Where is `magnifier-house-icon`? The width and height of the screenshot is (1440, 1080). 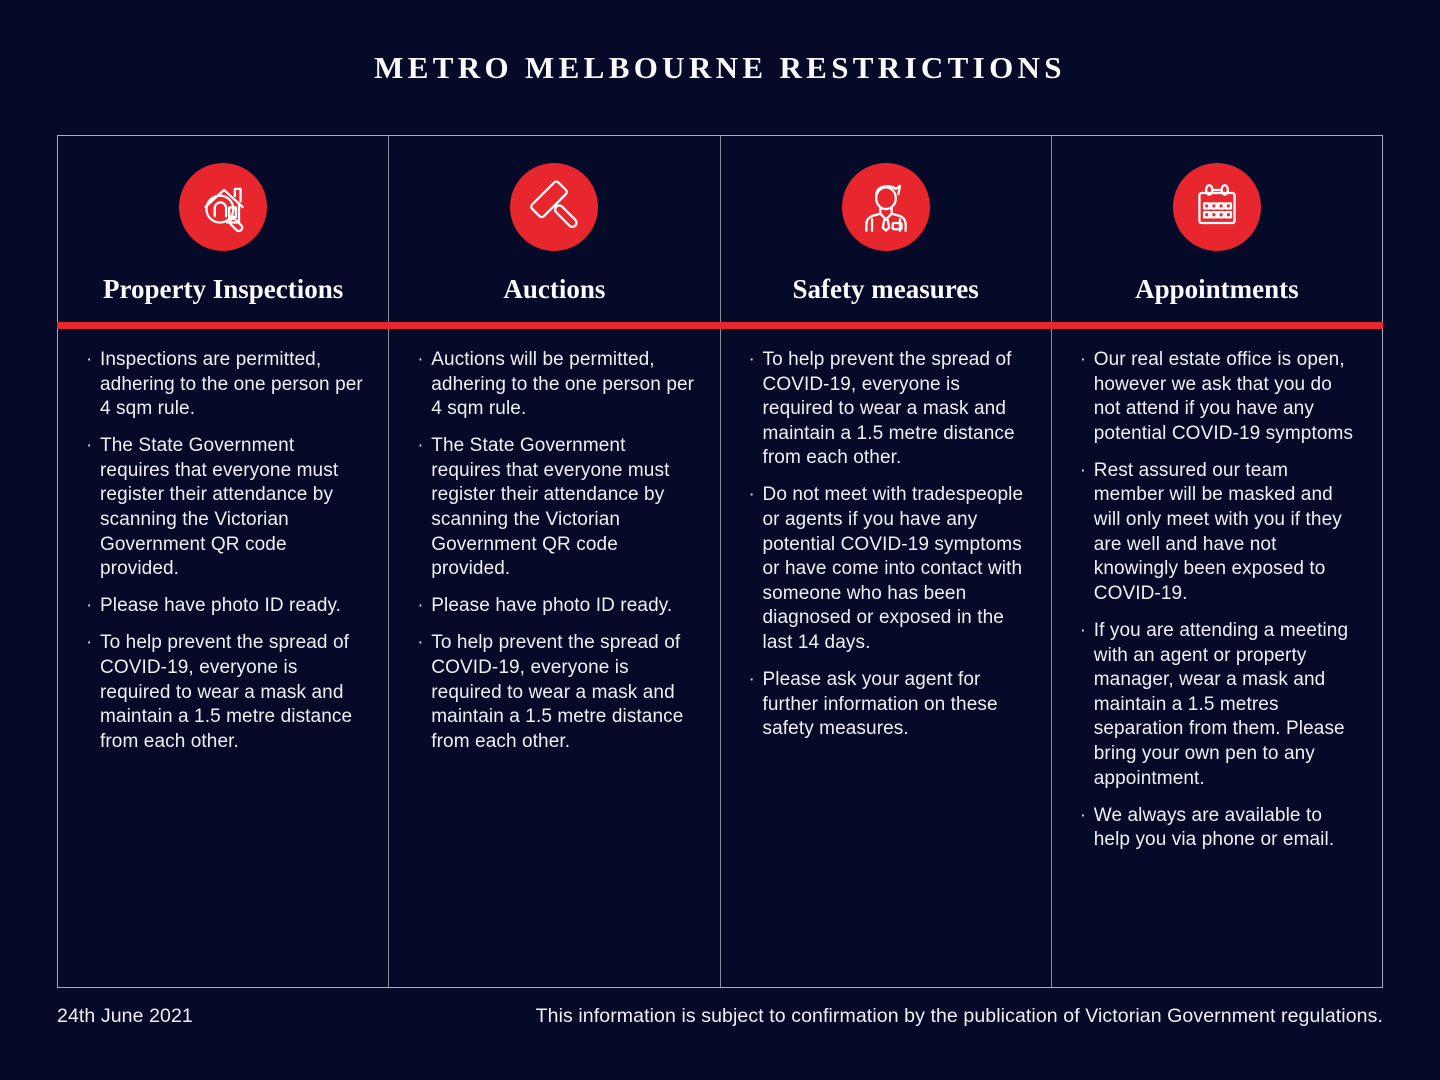 magnifier-house-icon is located at coordinates (223, 207).